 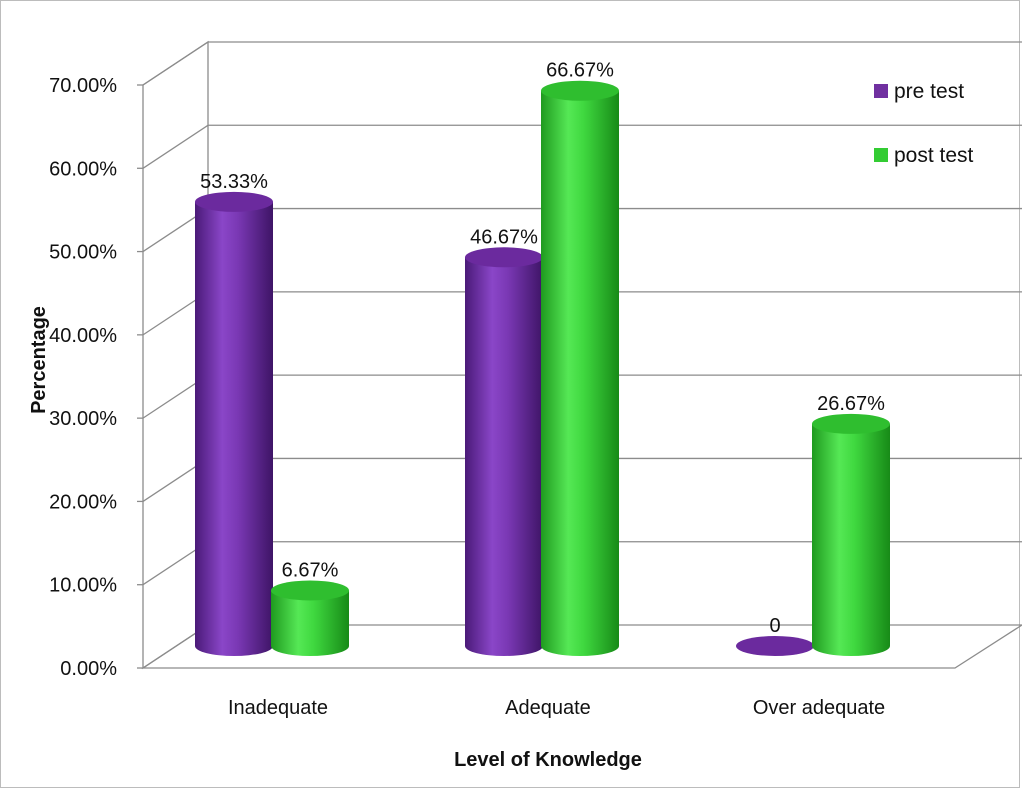 I want to click on x-category-label: Adequate, so click(x=548, y=708).